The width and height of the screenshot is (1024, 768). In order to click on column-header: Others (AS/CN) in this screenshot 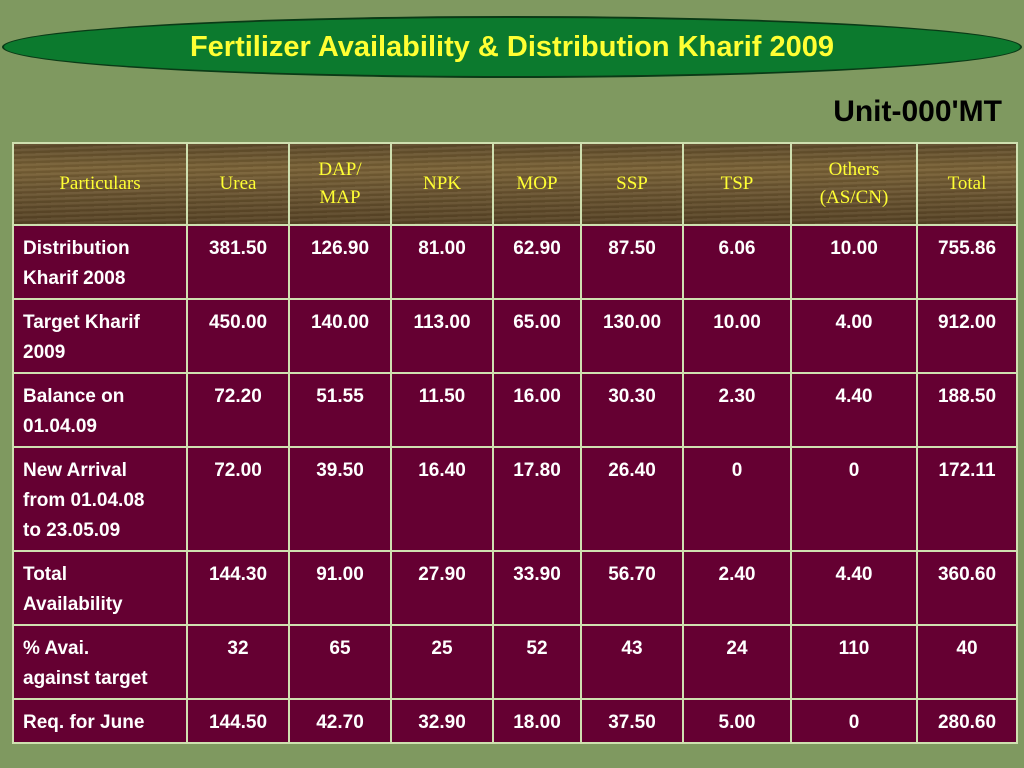, I will do `click(854, 184)`.